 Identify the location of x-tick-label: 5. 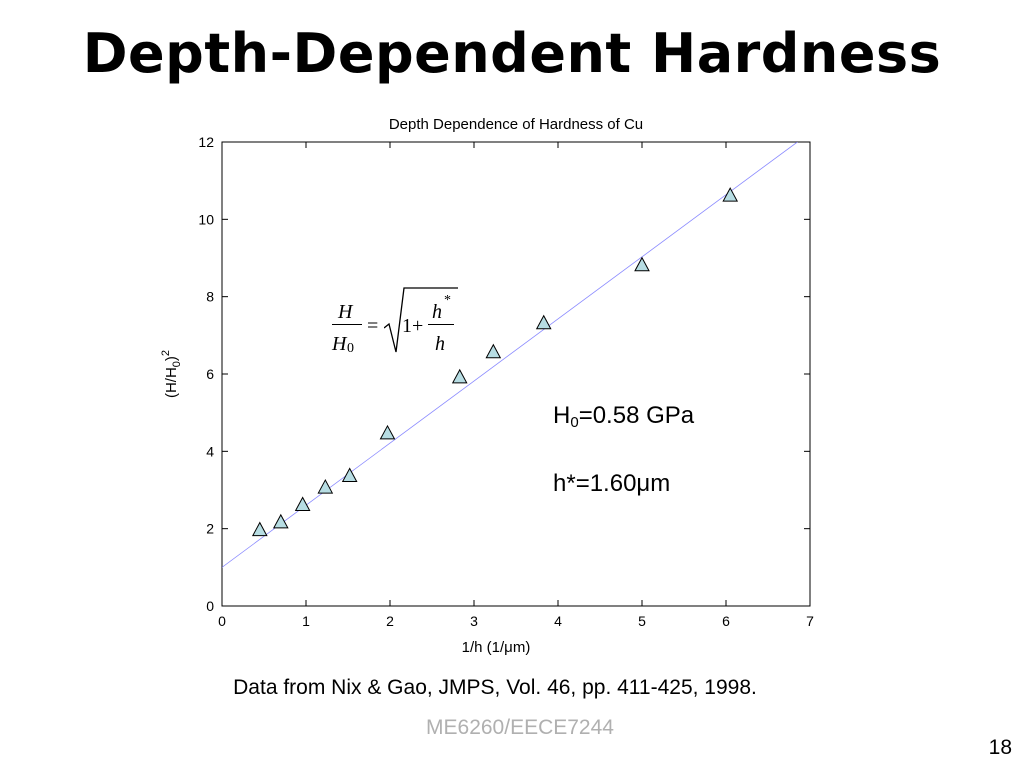
(642, 621).